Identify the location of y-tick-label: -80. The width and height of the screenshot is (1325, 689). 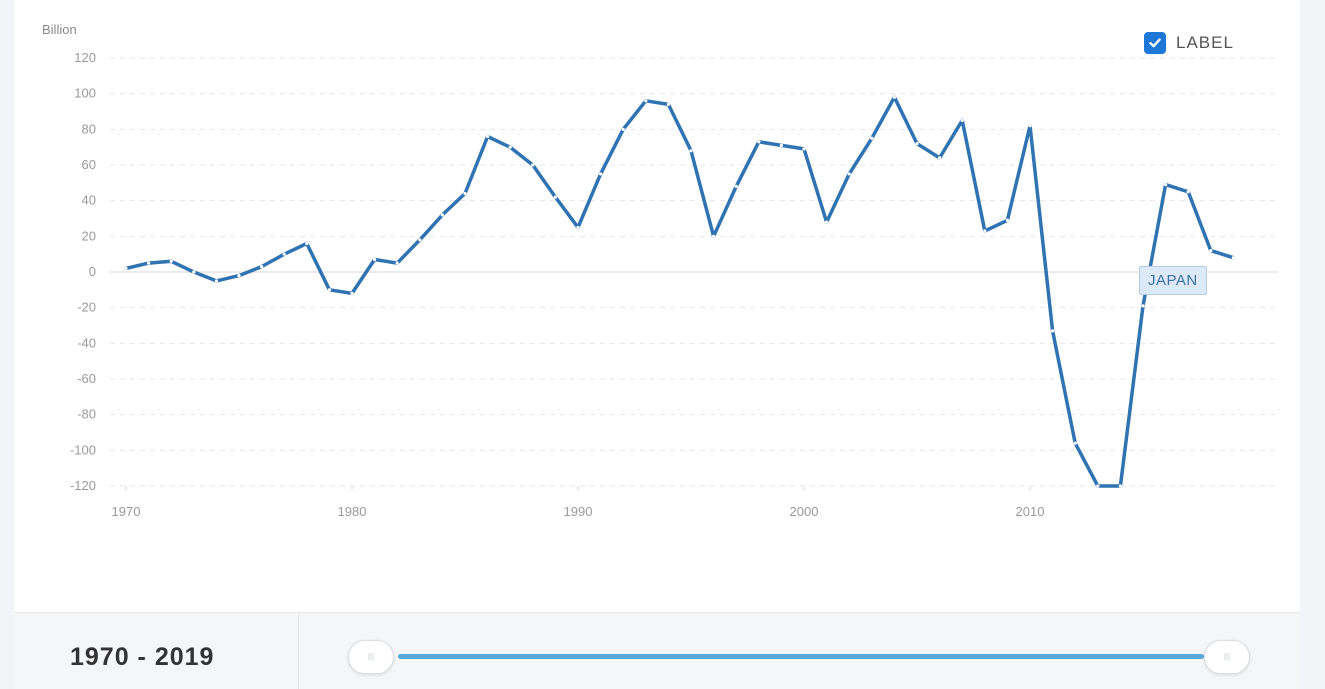
(86, 414).